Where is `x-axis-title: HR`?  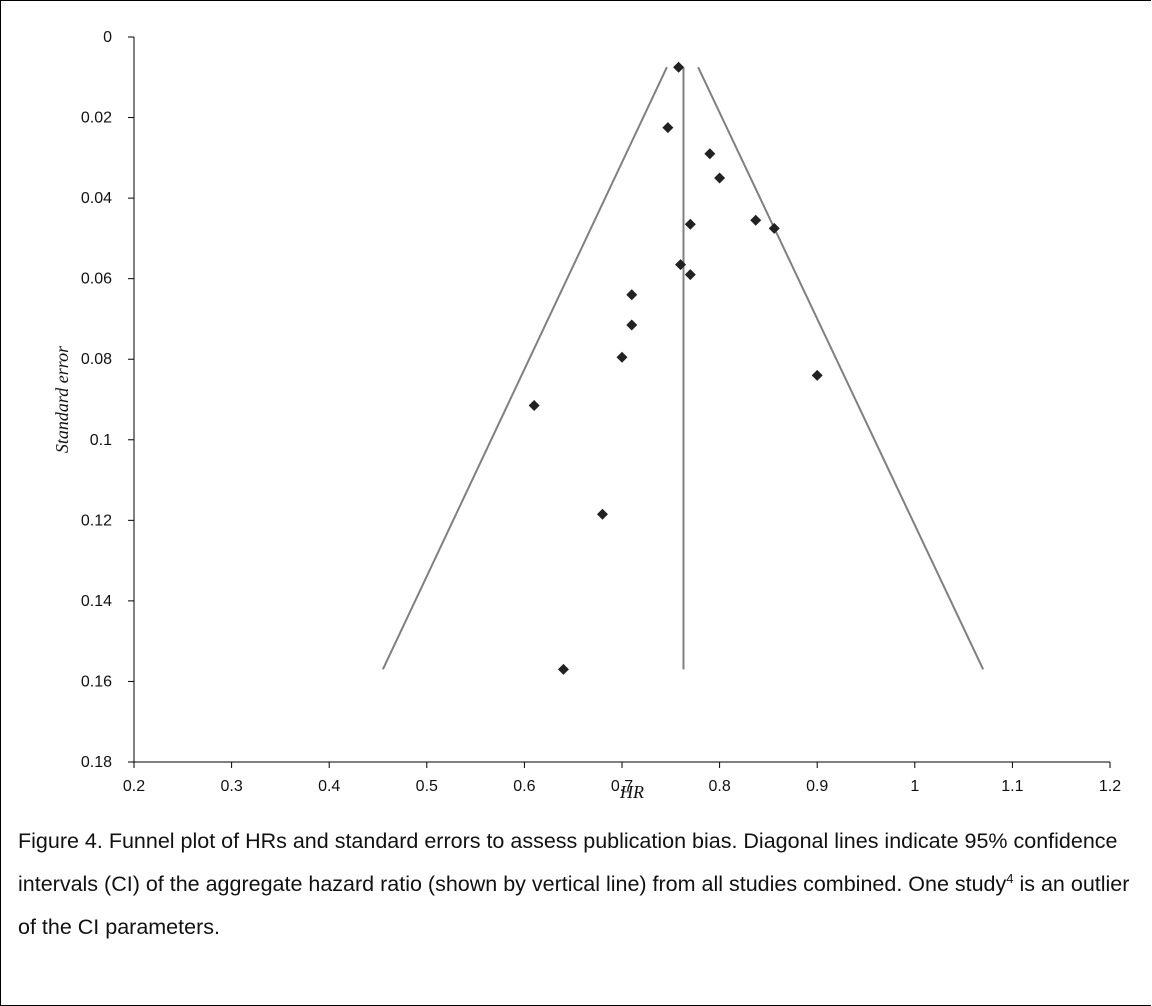 x-axis-title: HR is located at coordinates (631, 791).